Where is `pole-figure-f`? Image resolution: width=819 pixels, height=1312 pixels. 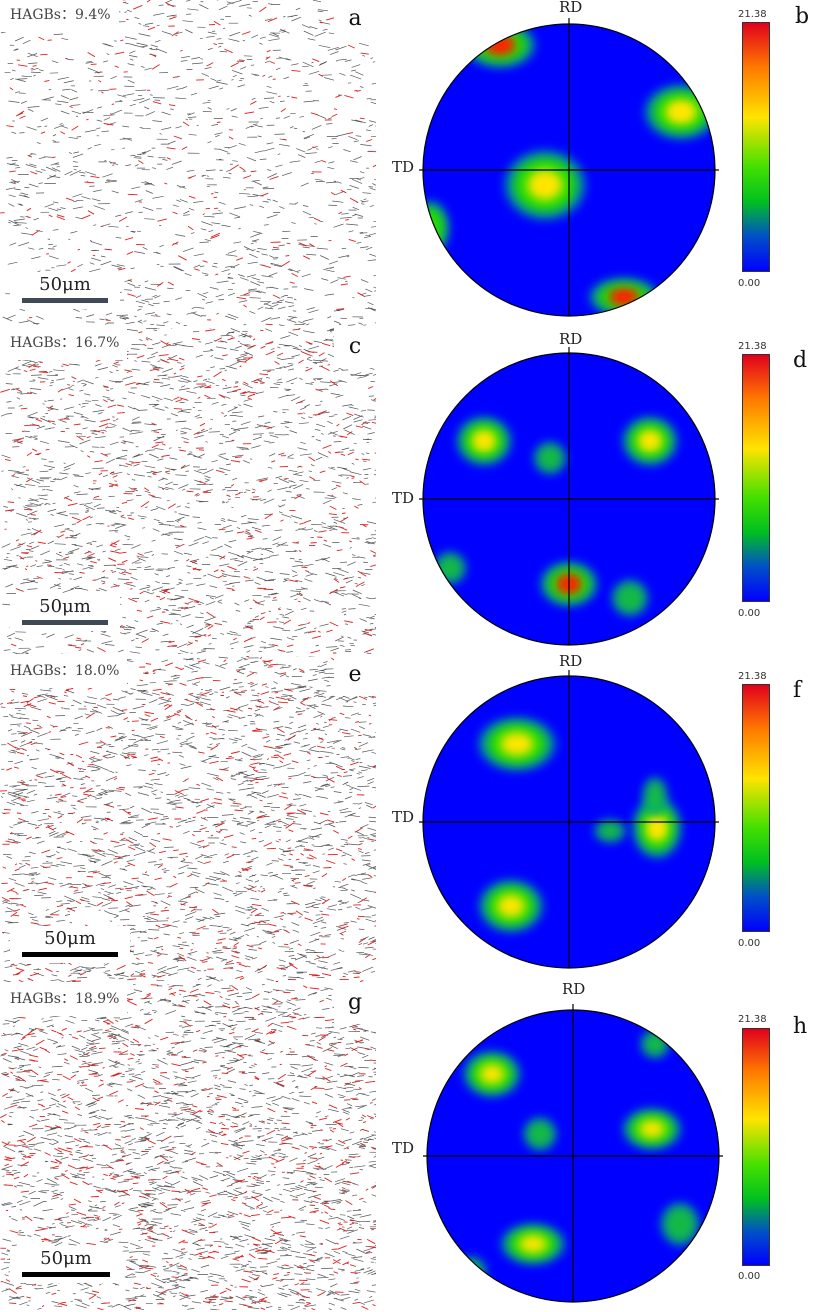
pole-figure-f is located at coordinates (555, 819).